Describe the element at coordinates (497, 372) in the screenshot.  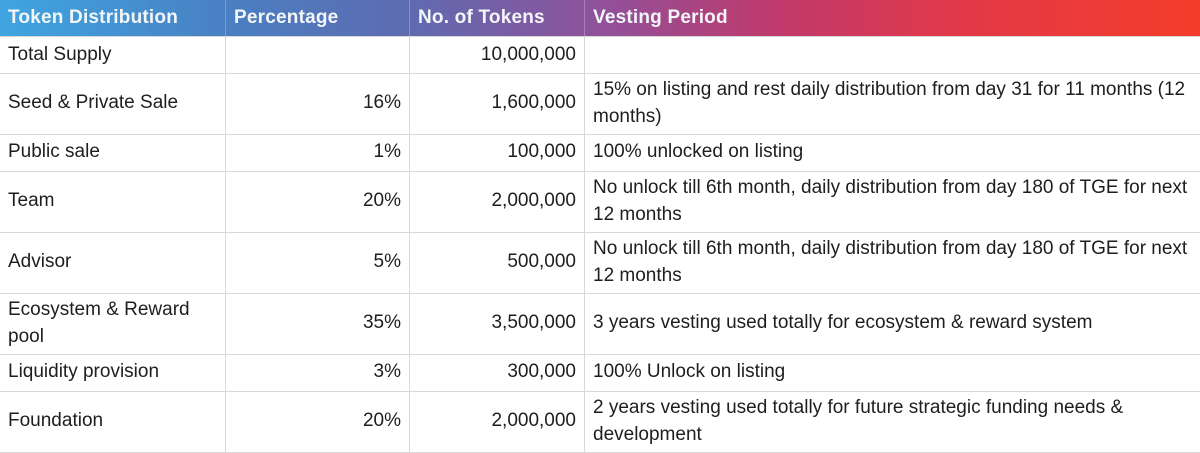
I see `cell-tokens: 300,000` at that location.